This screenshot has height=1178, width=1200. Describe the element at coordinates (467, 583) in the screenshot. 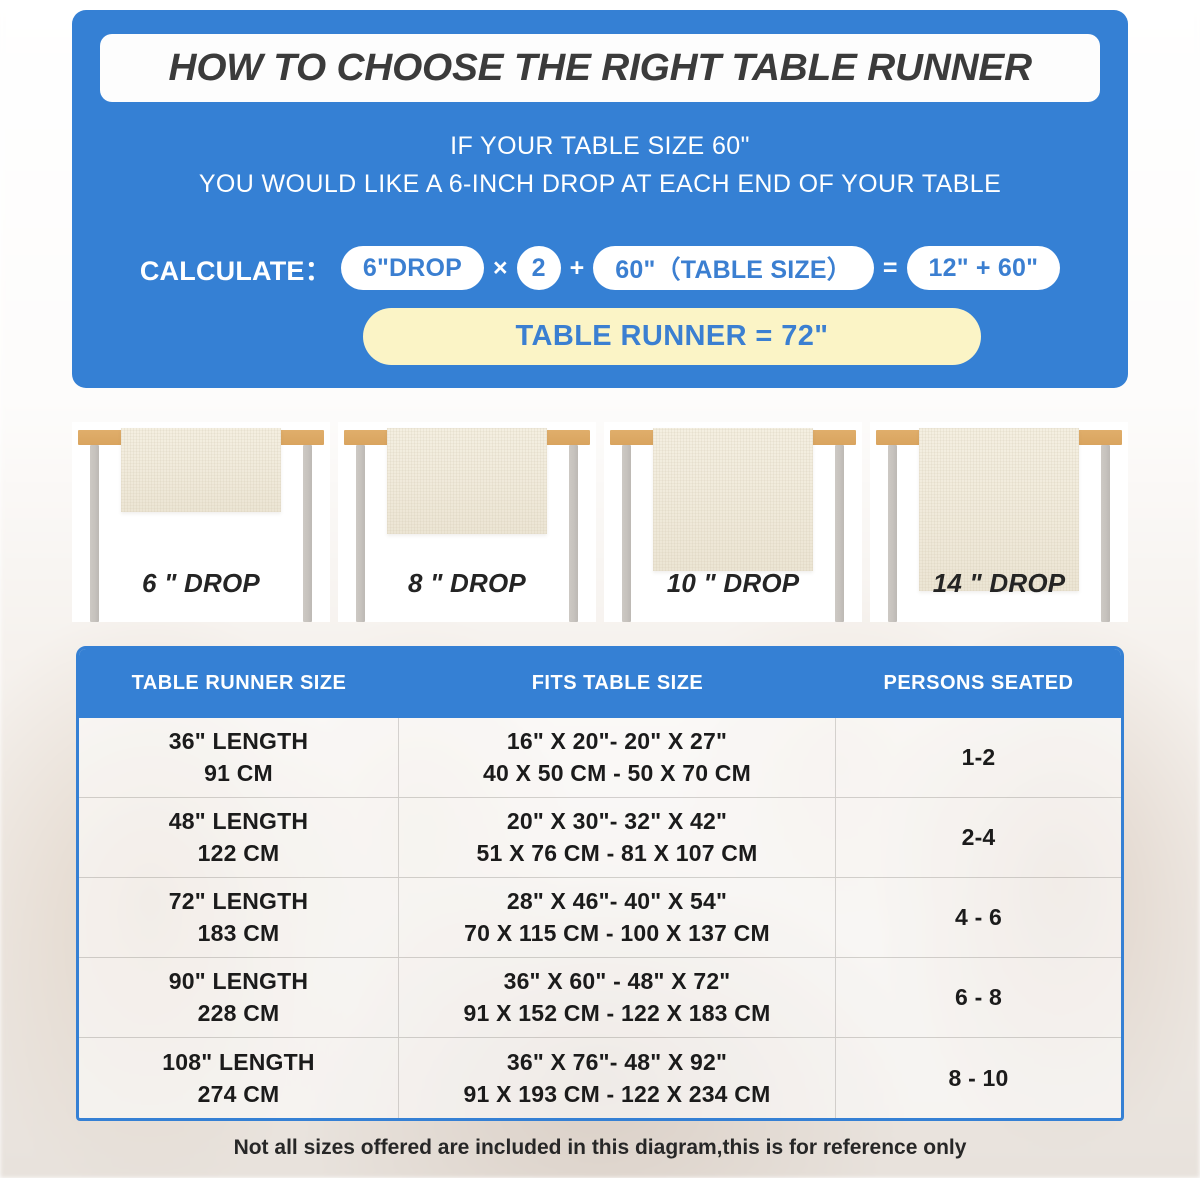

I see `drop-label: 8 " DROP` at that location.